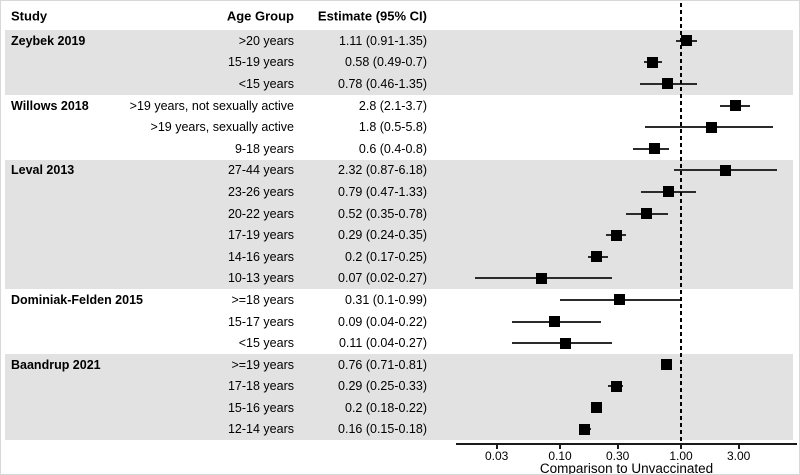 The width and height of the screenshot is (800, 475). What do you see at coordinates (262, 299) in the screenshot?
I see `age-group-label: >=18 years` at bounding box center [262, 299].